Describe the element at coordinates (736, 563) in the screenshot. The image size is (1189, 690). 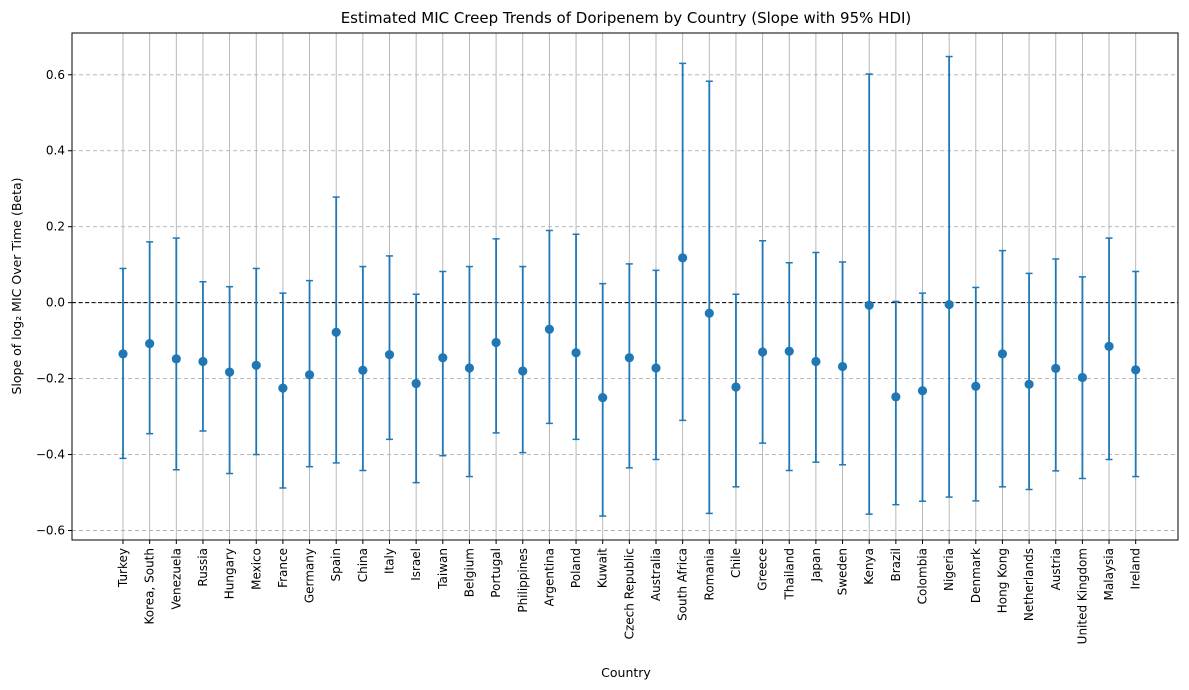
I see `x-tick-label: Chile` at that location.